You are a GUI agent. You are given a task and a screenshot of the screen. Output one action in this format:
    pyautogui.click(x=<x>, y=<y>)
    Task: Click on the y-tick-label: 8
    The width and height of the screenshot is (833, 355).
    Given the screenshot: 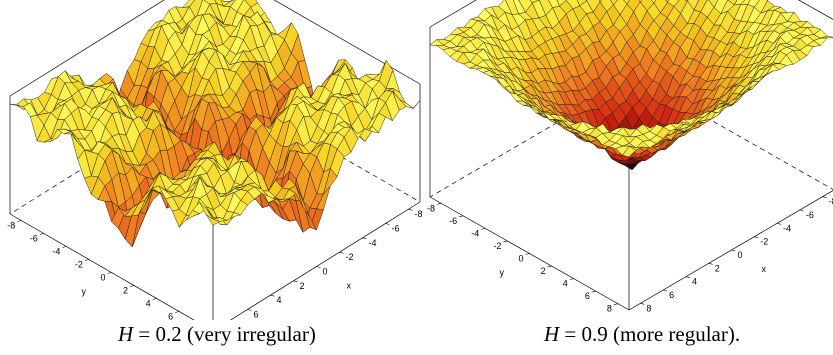 What is the action you would take?
    pyautogui.click(x=609, y=309)
    